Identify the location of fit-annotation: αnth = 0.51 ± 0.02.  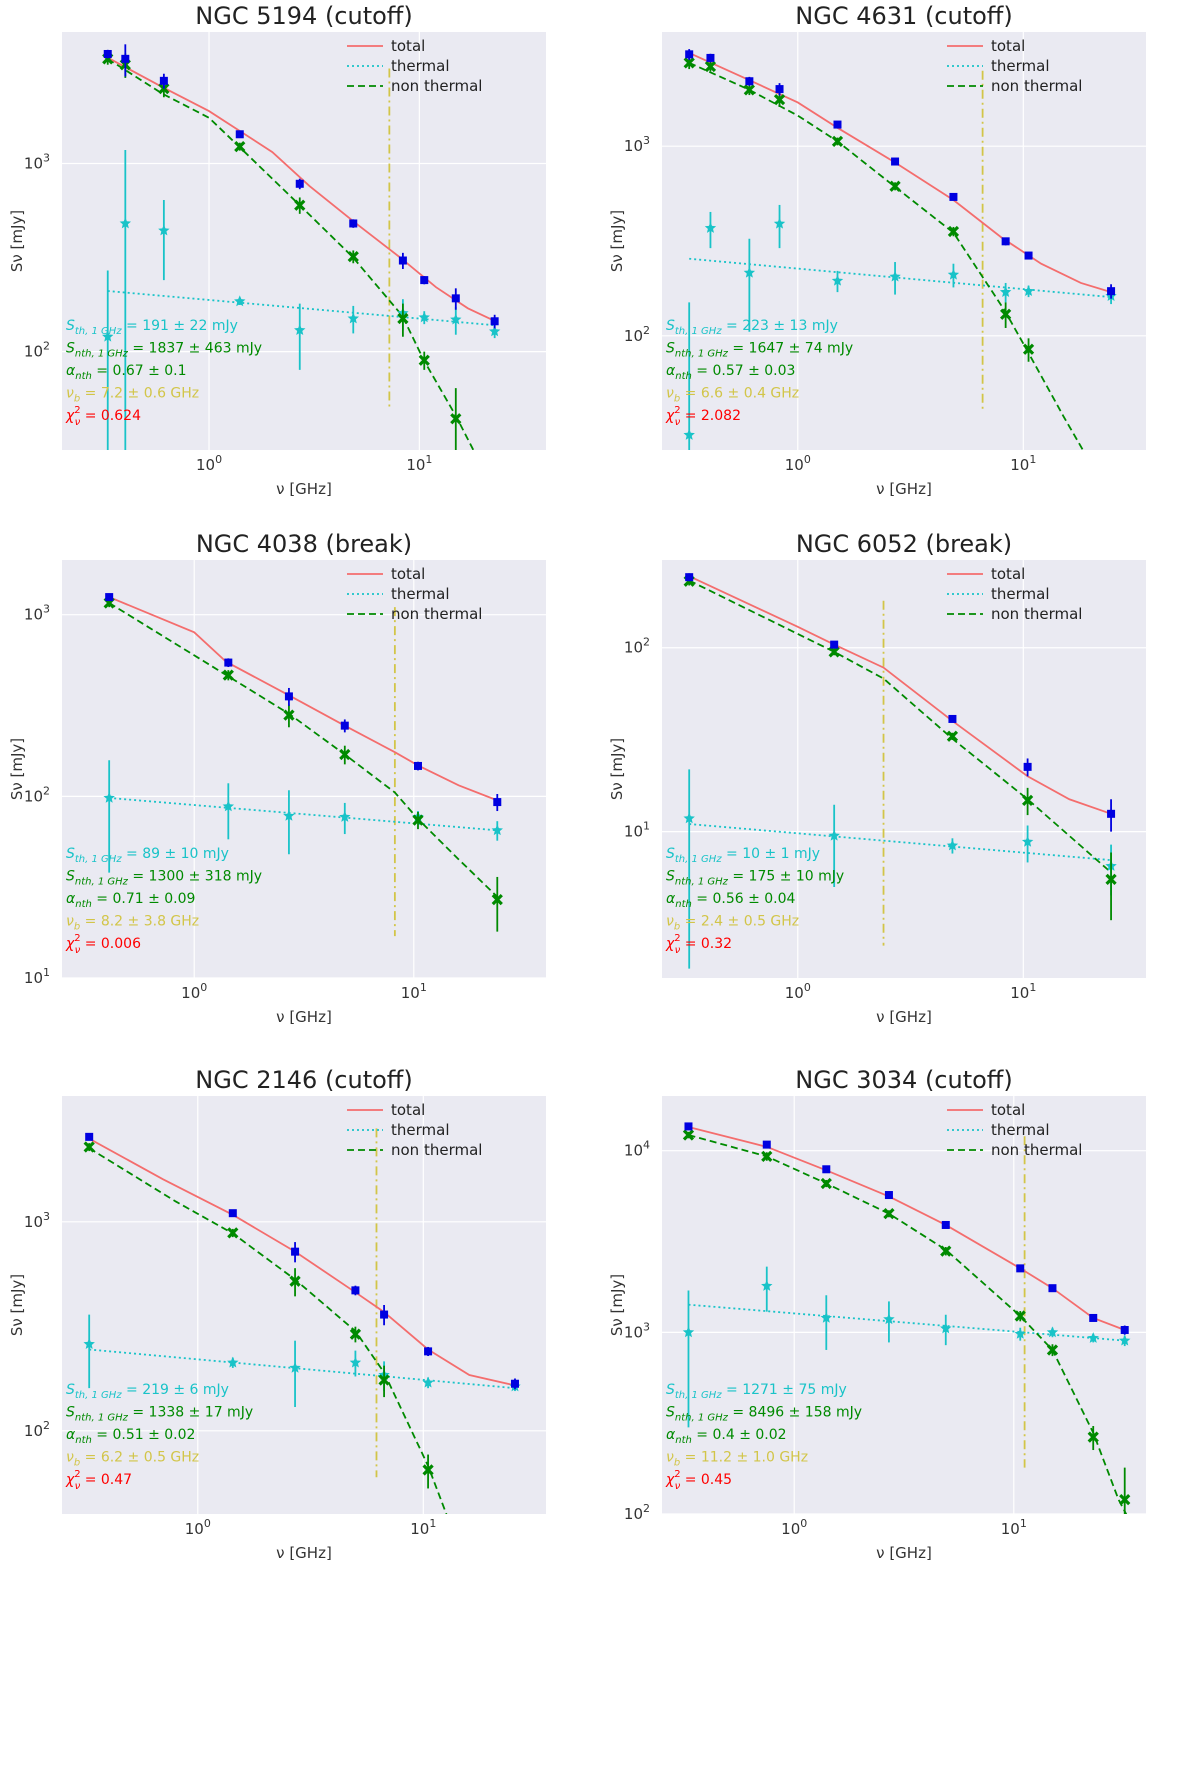
(130, 1436).